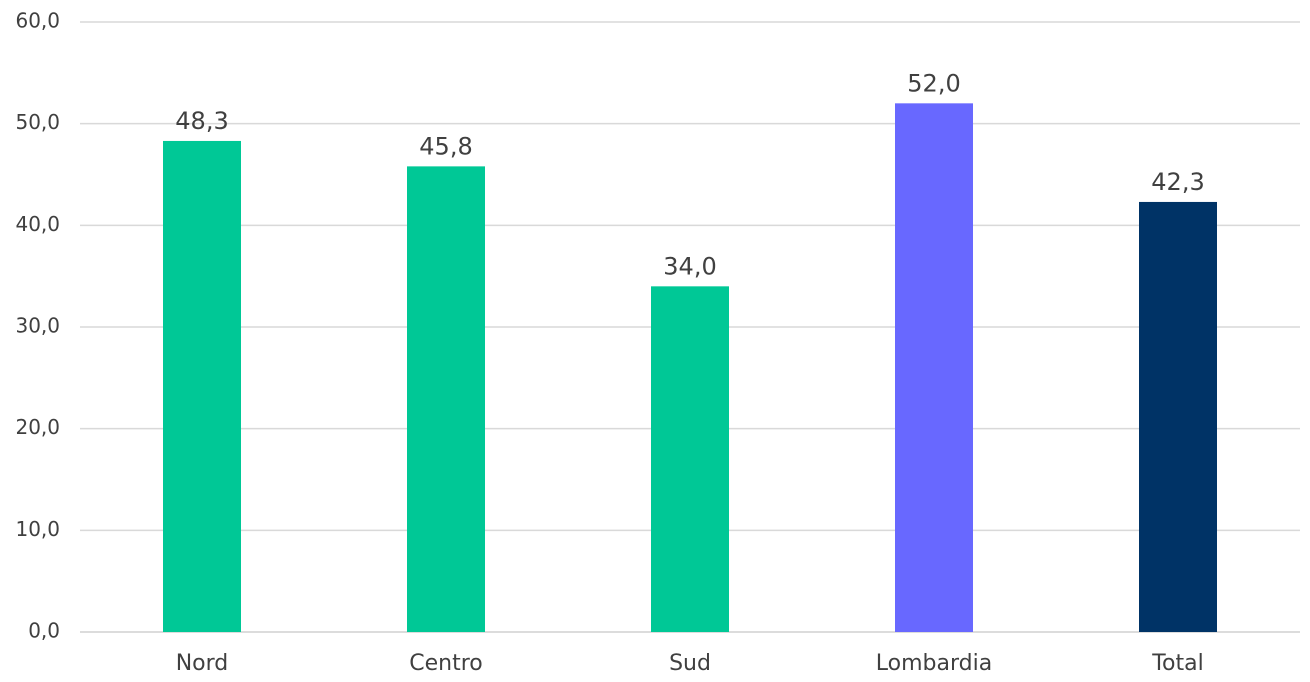 This screenshot has width=1310, height=682. I want to click on bar-sud, so click(690, 459).